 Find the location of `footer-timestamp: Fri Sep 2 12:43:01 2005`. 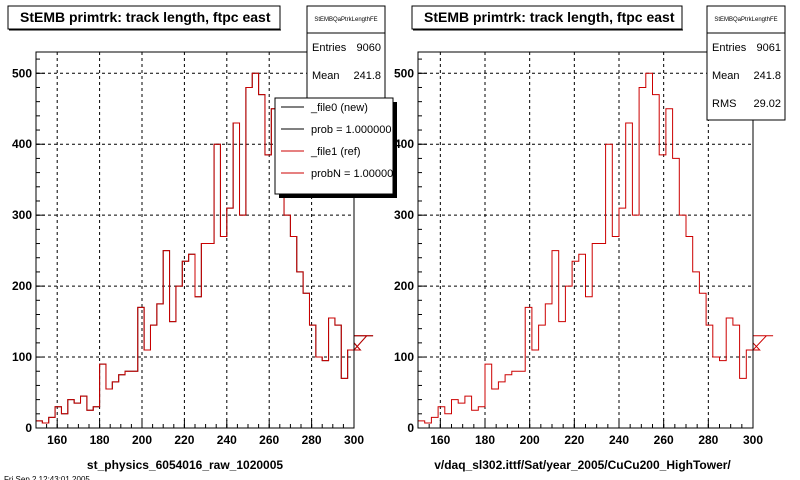

footer-timestamp: Fri Sep 2 12:43:01 2005 is located at coordinates (47, 477).